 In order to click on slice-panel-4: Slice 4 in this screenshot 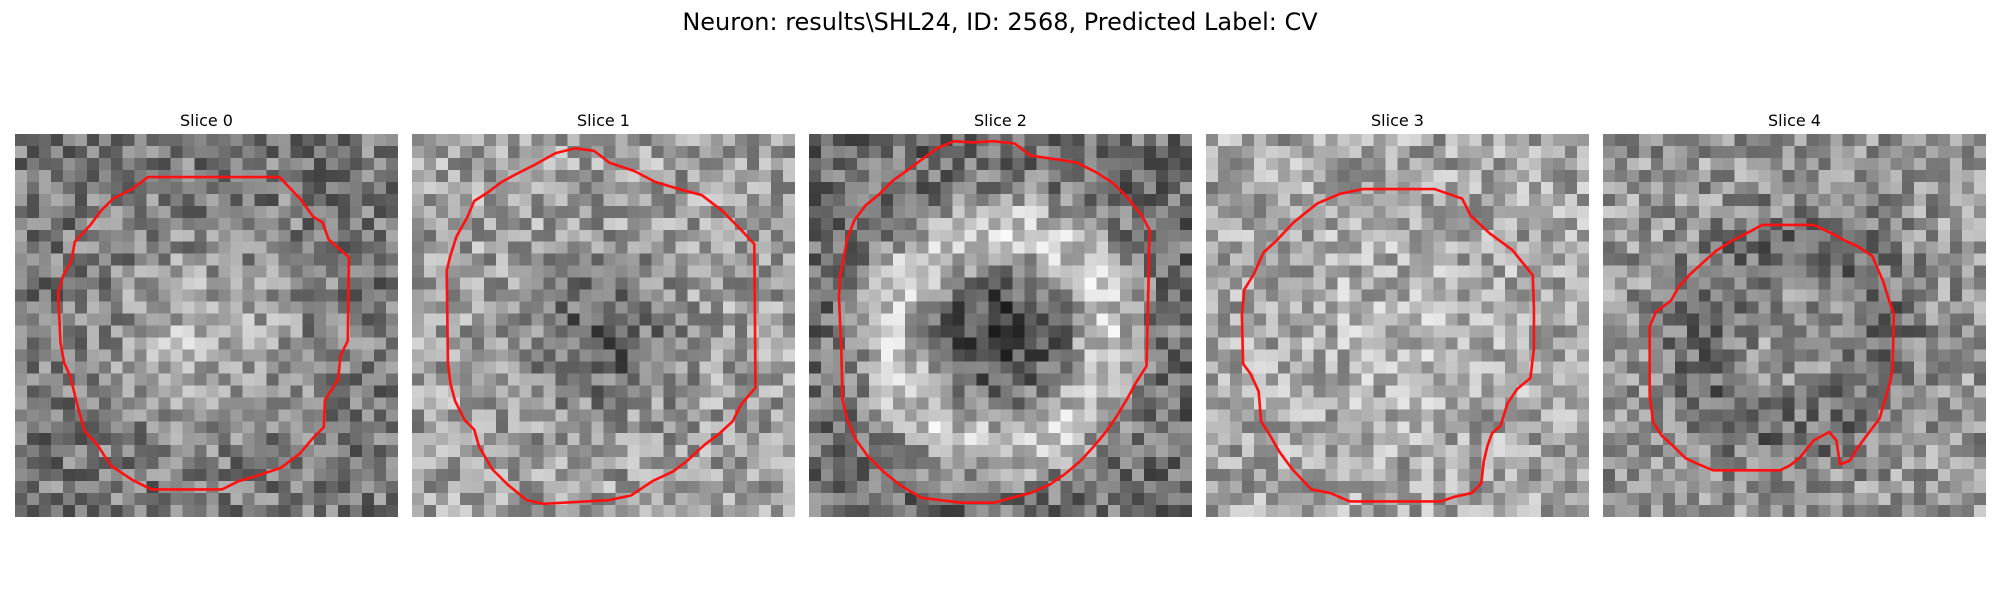, I will do `click(1794, 312)`.